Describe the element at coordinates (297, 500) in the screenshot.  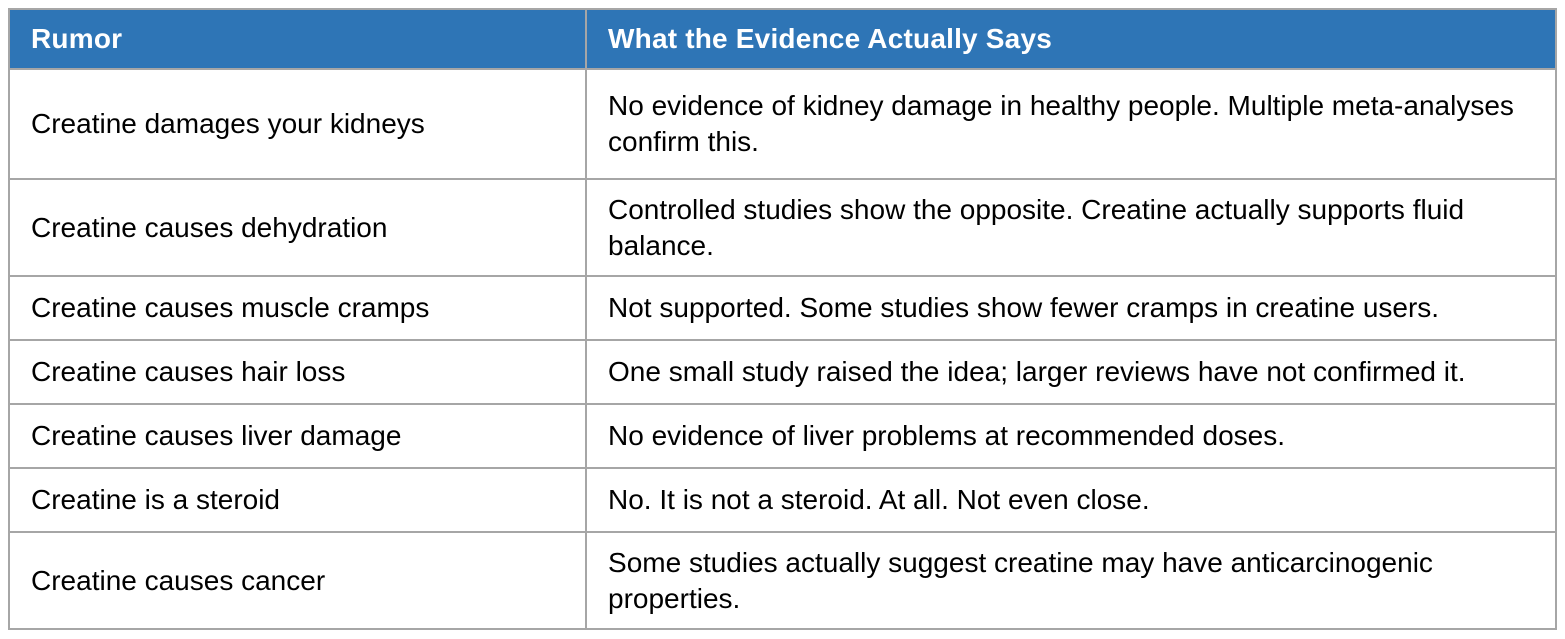
I see `rumor-cell: Creatine is a steroid` at that location.